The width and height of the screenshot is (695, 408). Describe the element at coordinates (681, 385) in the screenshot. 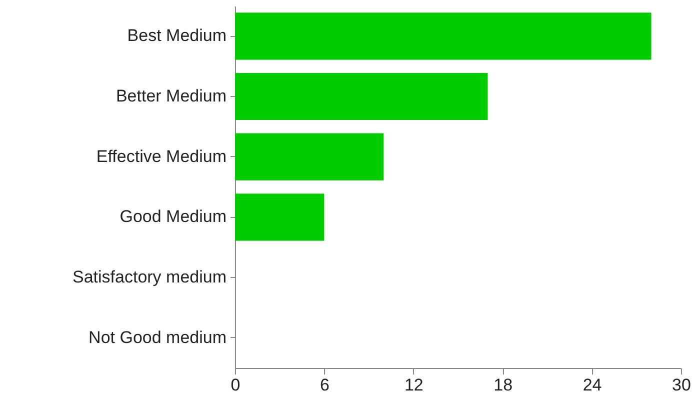

I see `x-tick-label: 30` at that location.